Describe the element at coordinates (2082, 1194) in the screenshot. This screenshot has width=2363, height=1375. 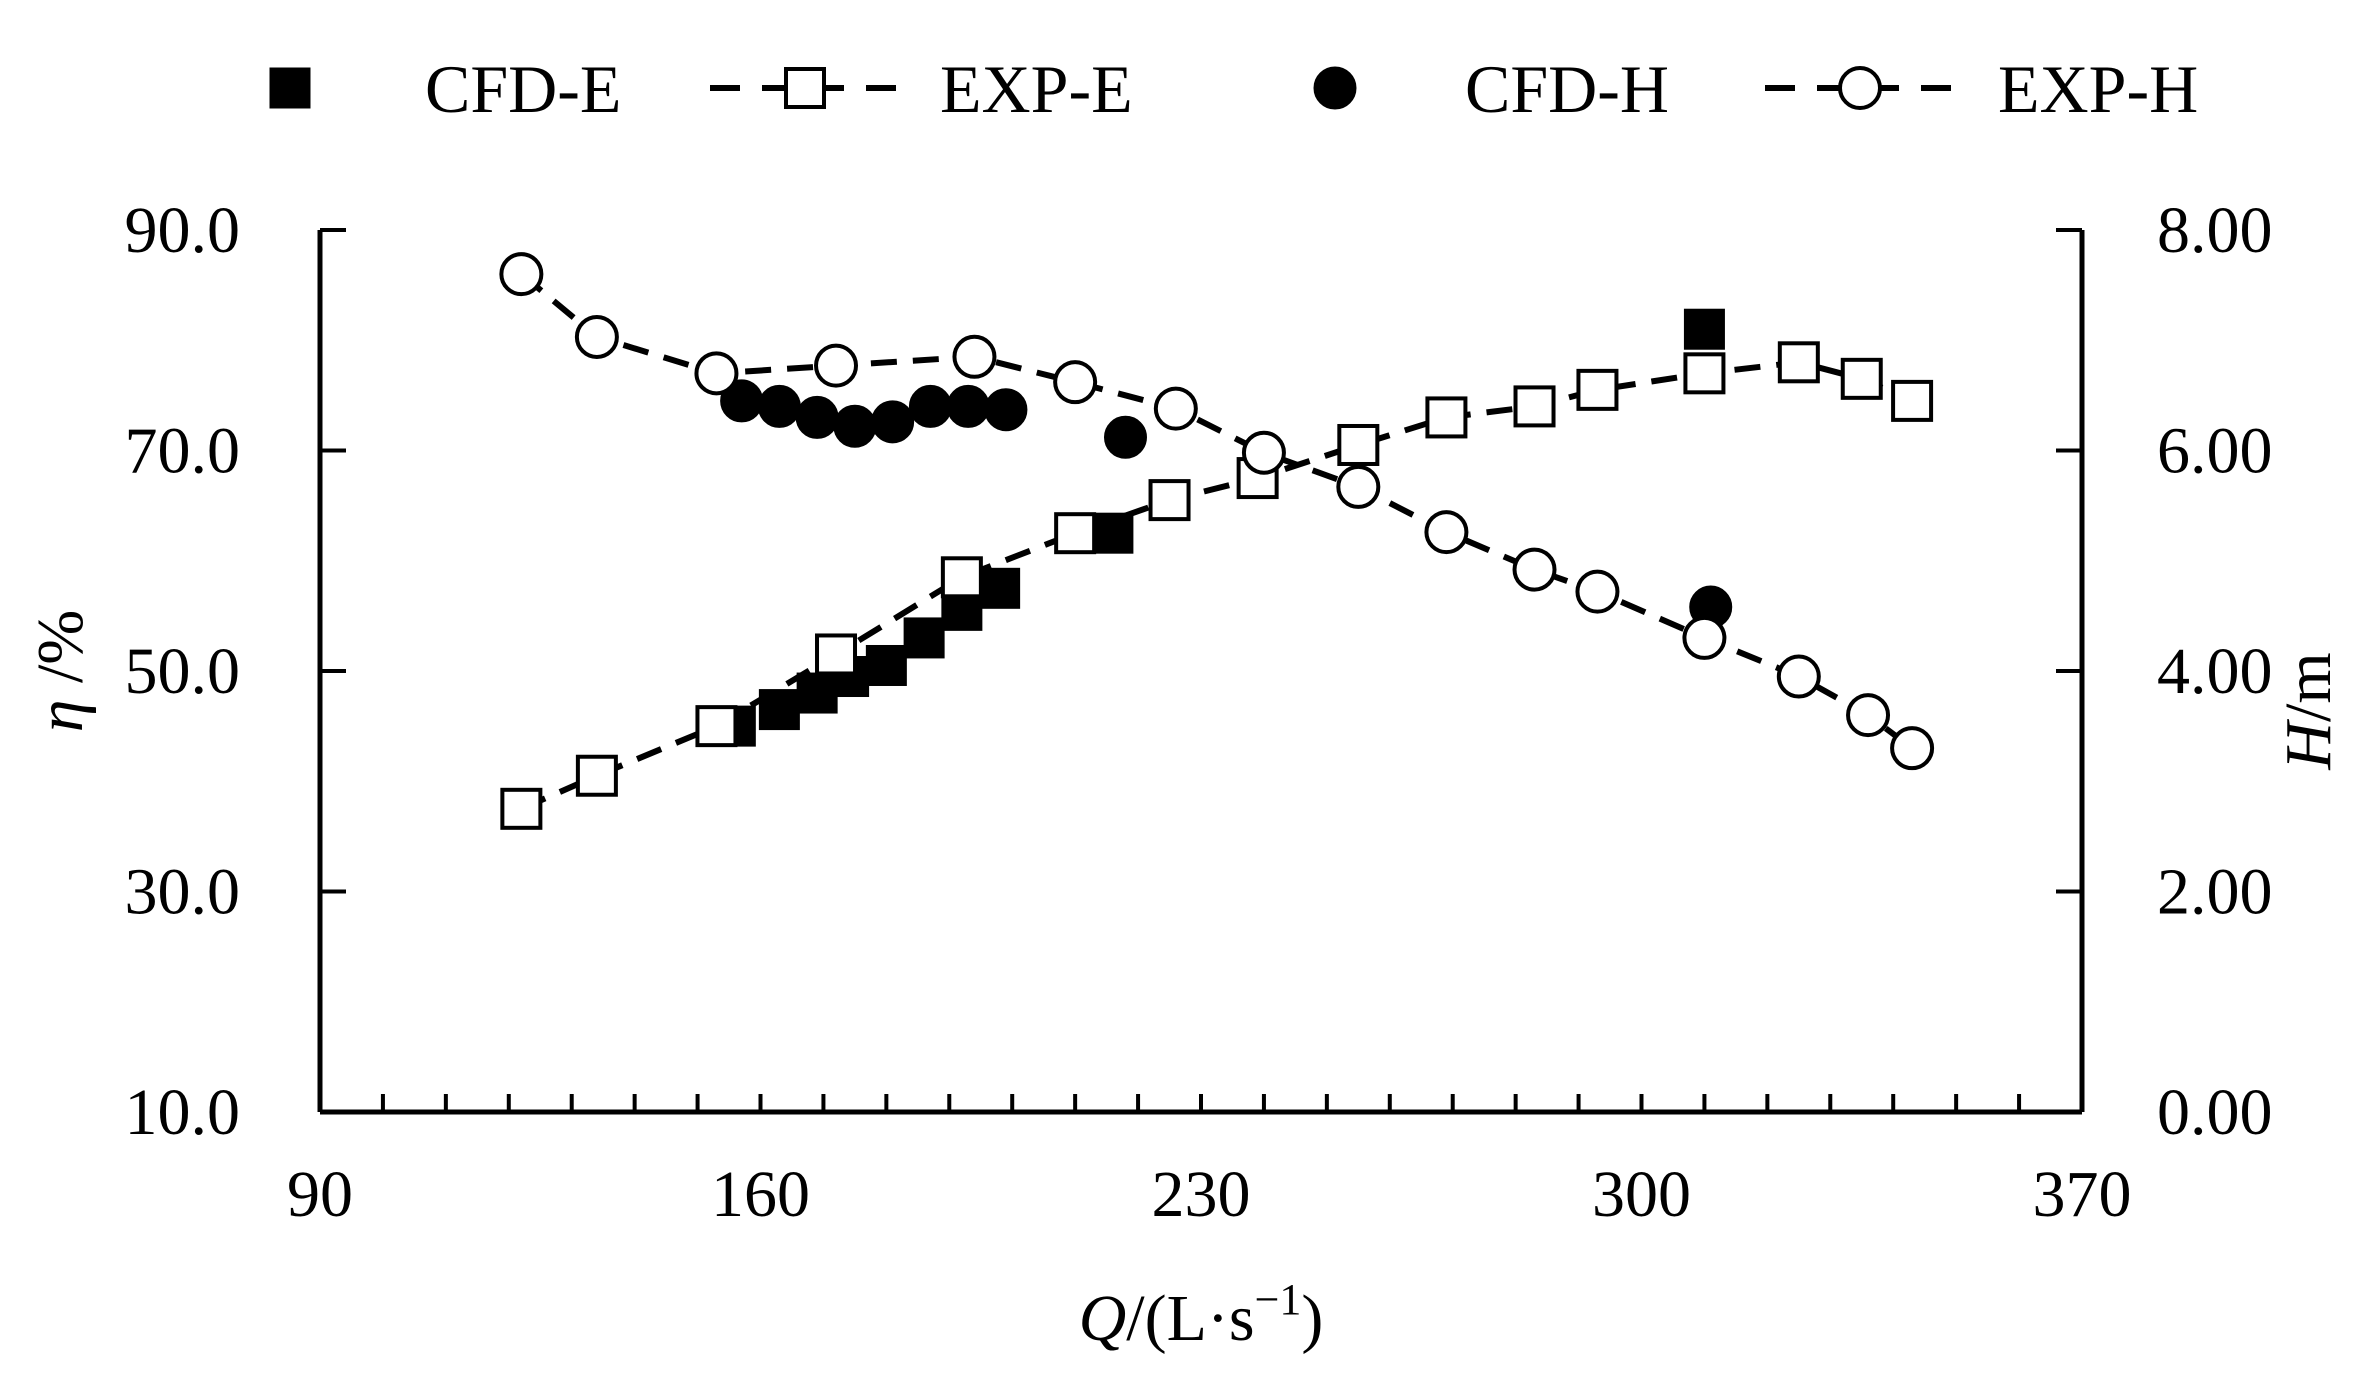
I see `x-tick-label: 370` at that location.